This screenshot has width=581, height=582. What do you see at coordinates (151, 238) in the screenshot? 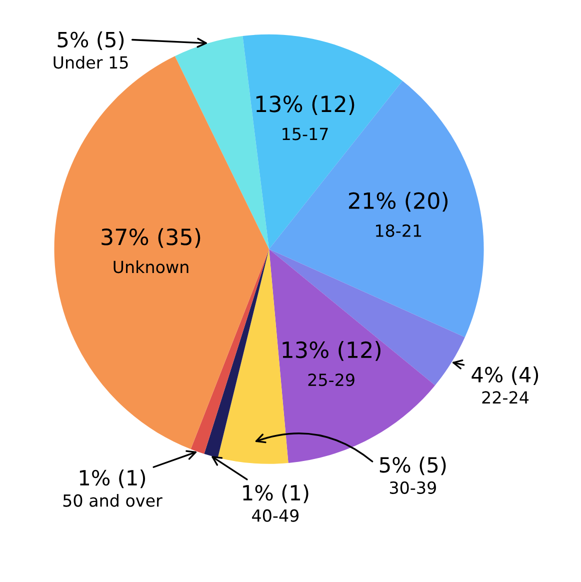
I see `data-label: 37% (35)` at bounding box center [151, 238].